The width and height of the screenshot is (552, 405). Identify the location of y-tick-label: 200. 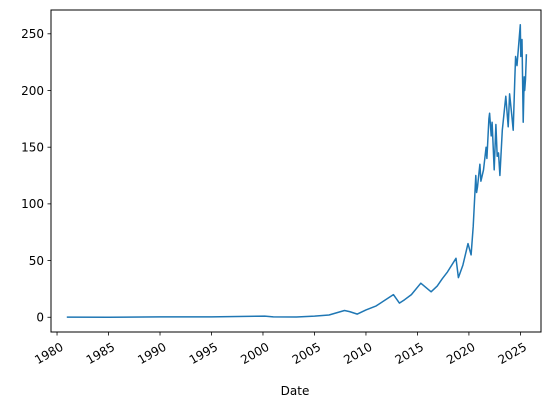
(32, 91).